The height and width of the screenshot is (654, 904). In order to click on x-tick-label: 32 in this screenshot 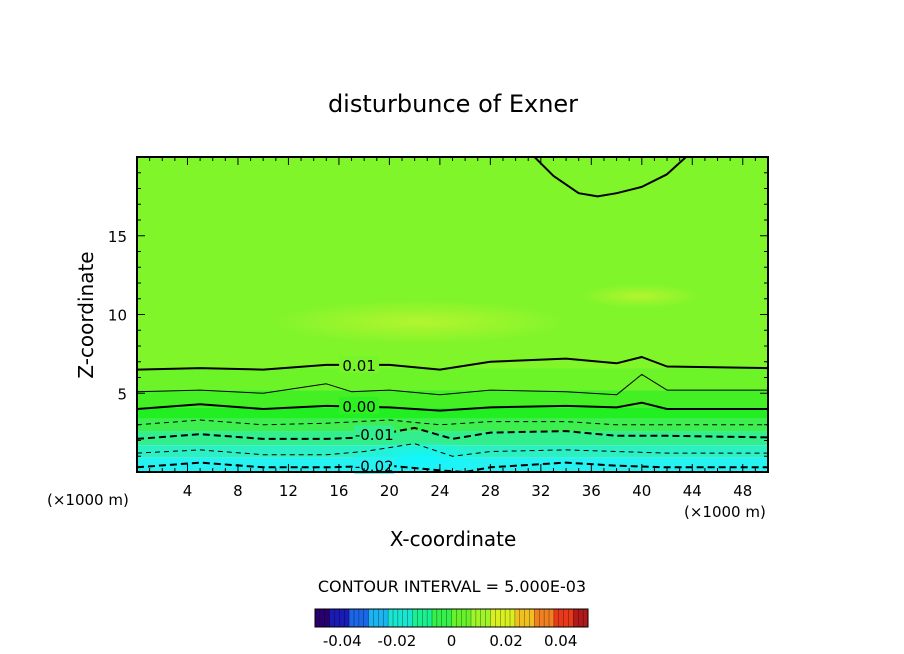, I will do `click(540, 491)`.